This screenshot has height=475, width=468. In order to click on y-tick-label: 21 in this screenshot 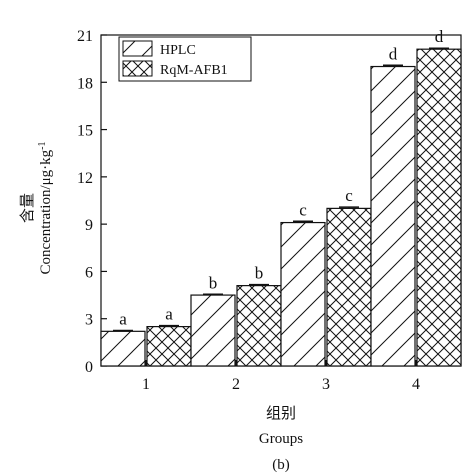, I will do `click(85, 36)`.